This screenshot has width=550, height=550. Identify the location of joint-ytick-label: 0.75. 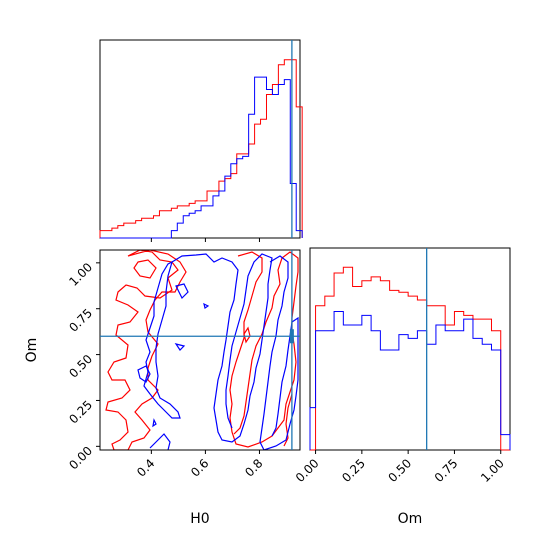
(80, 320).